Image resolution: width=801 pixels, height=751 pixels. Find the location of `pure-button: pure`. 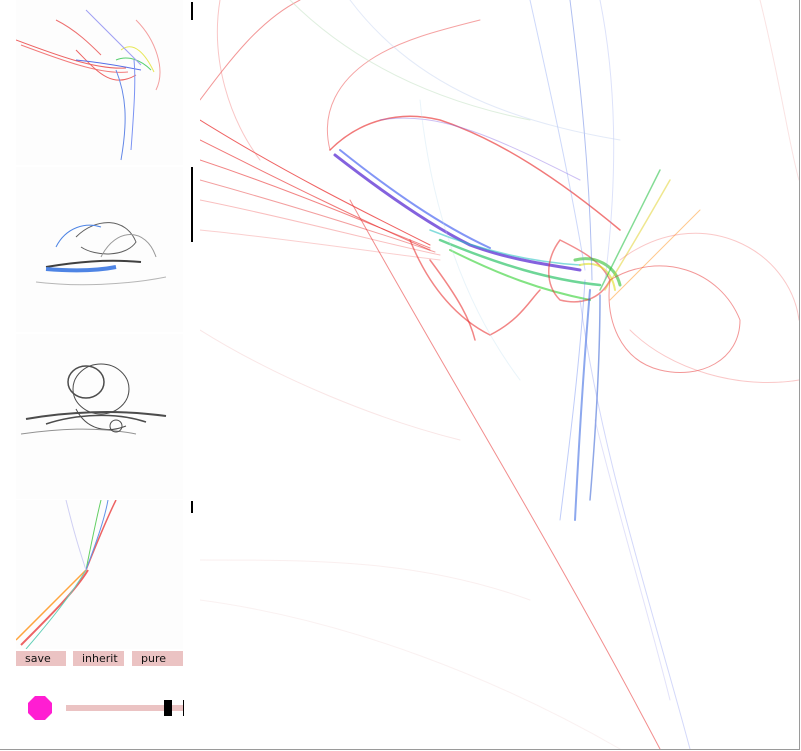

pure-button: pure is located at coordinates (157, 658).